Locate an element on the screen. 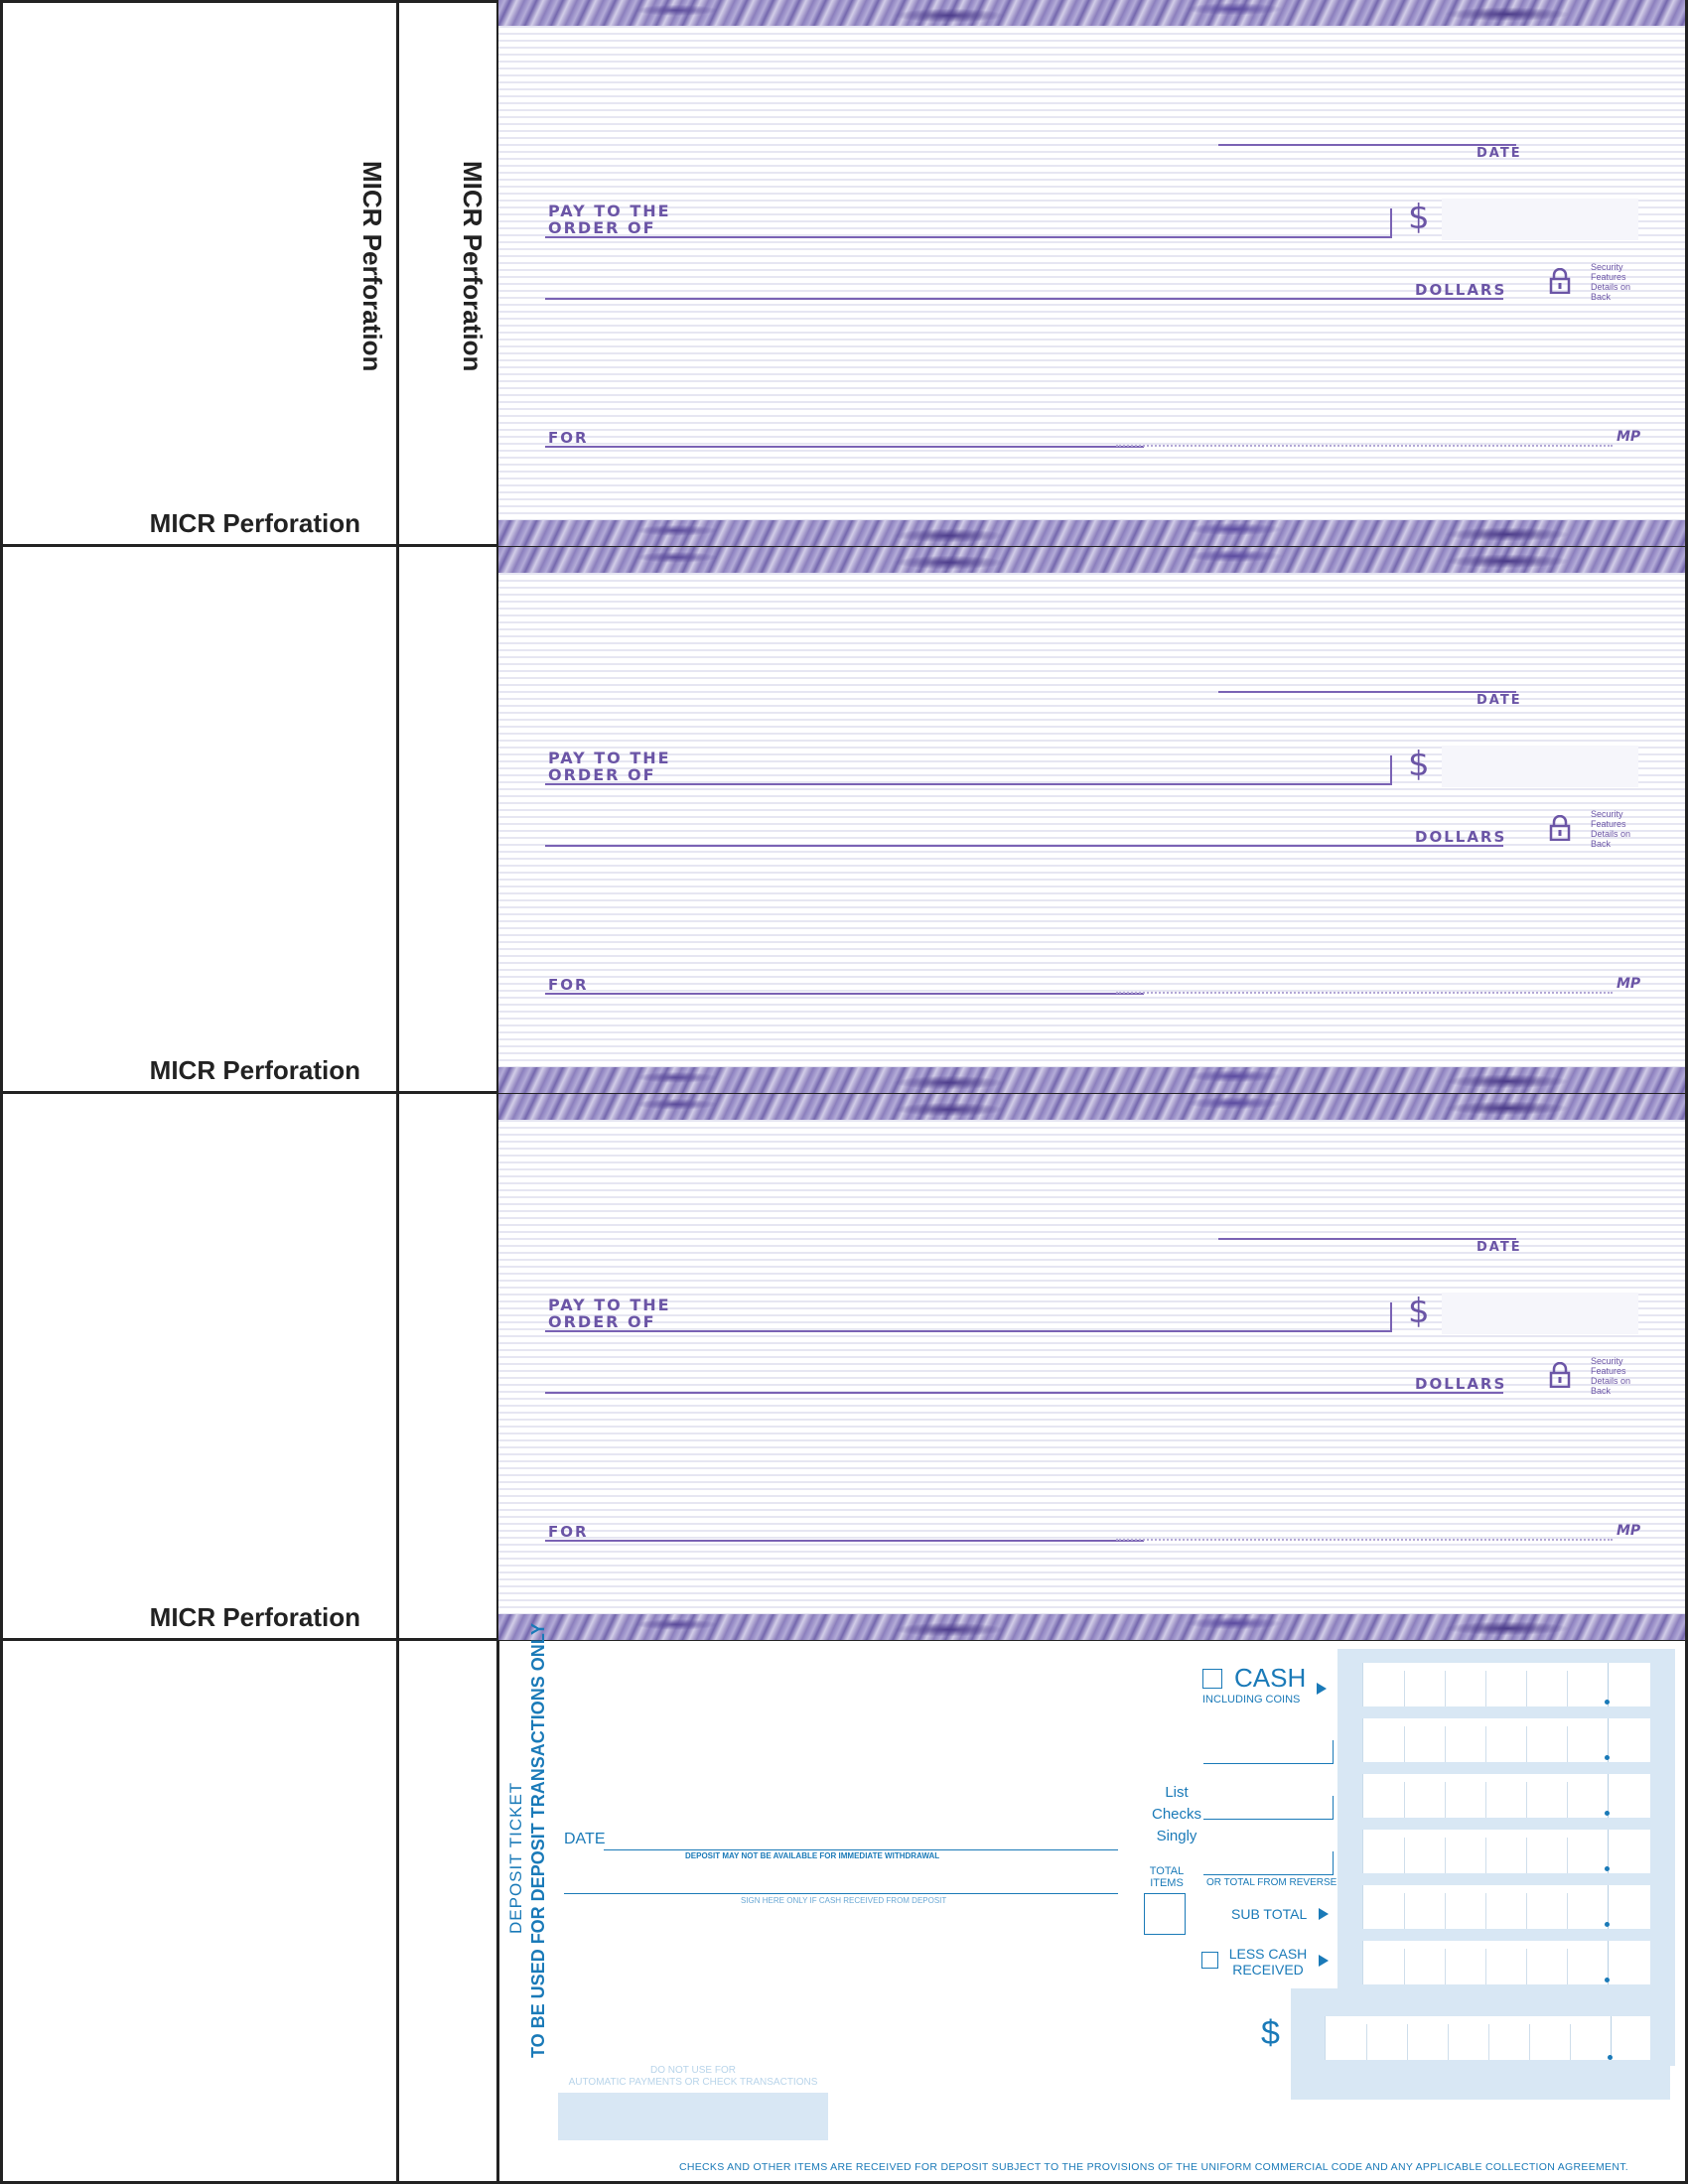 Image resolution: width=1688 pixels, height=2184 pixels. list-line3: Singly is located at coordinates (1176, 1836).